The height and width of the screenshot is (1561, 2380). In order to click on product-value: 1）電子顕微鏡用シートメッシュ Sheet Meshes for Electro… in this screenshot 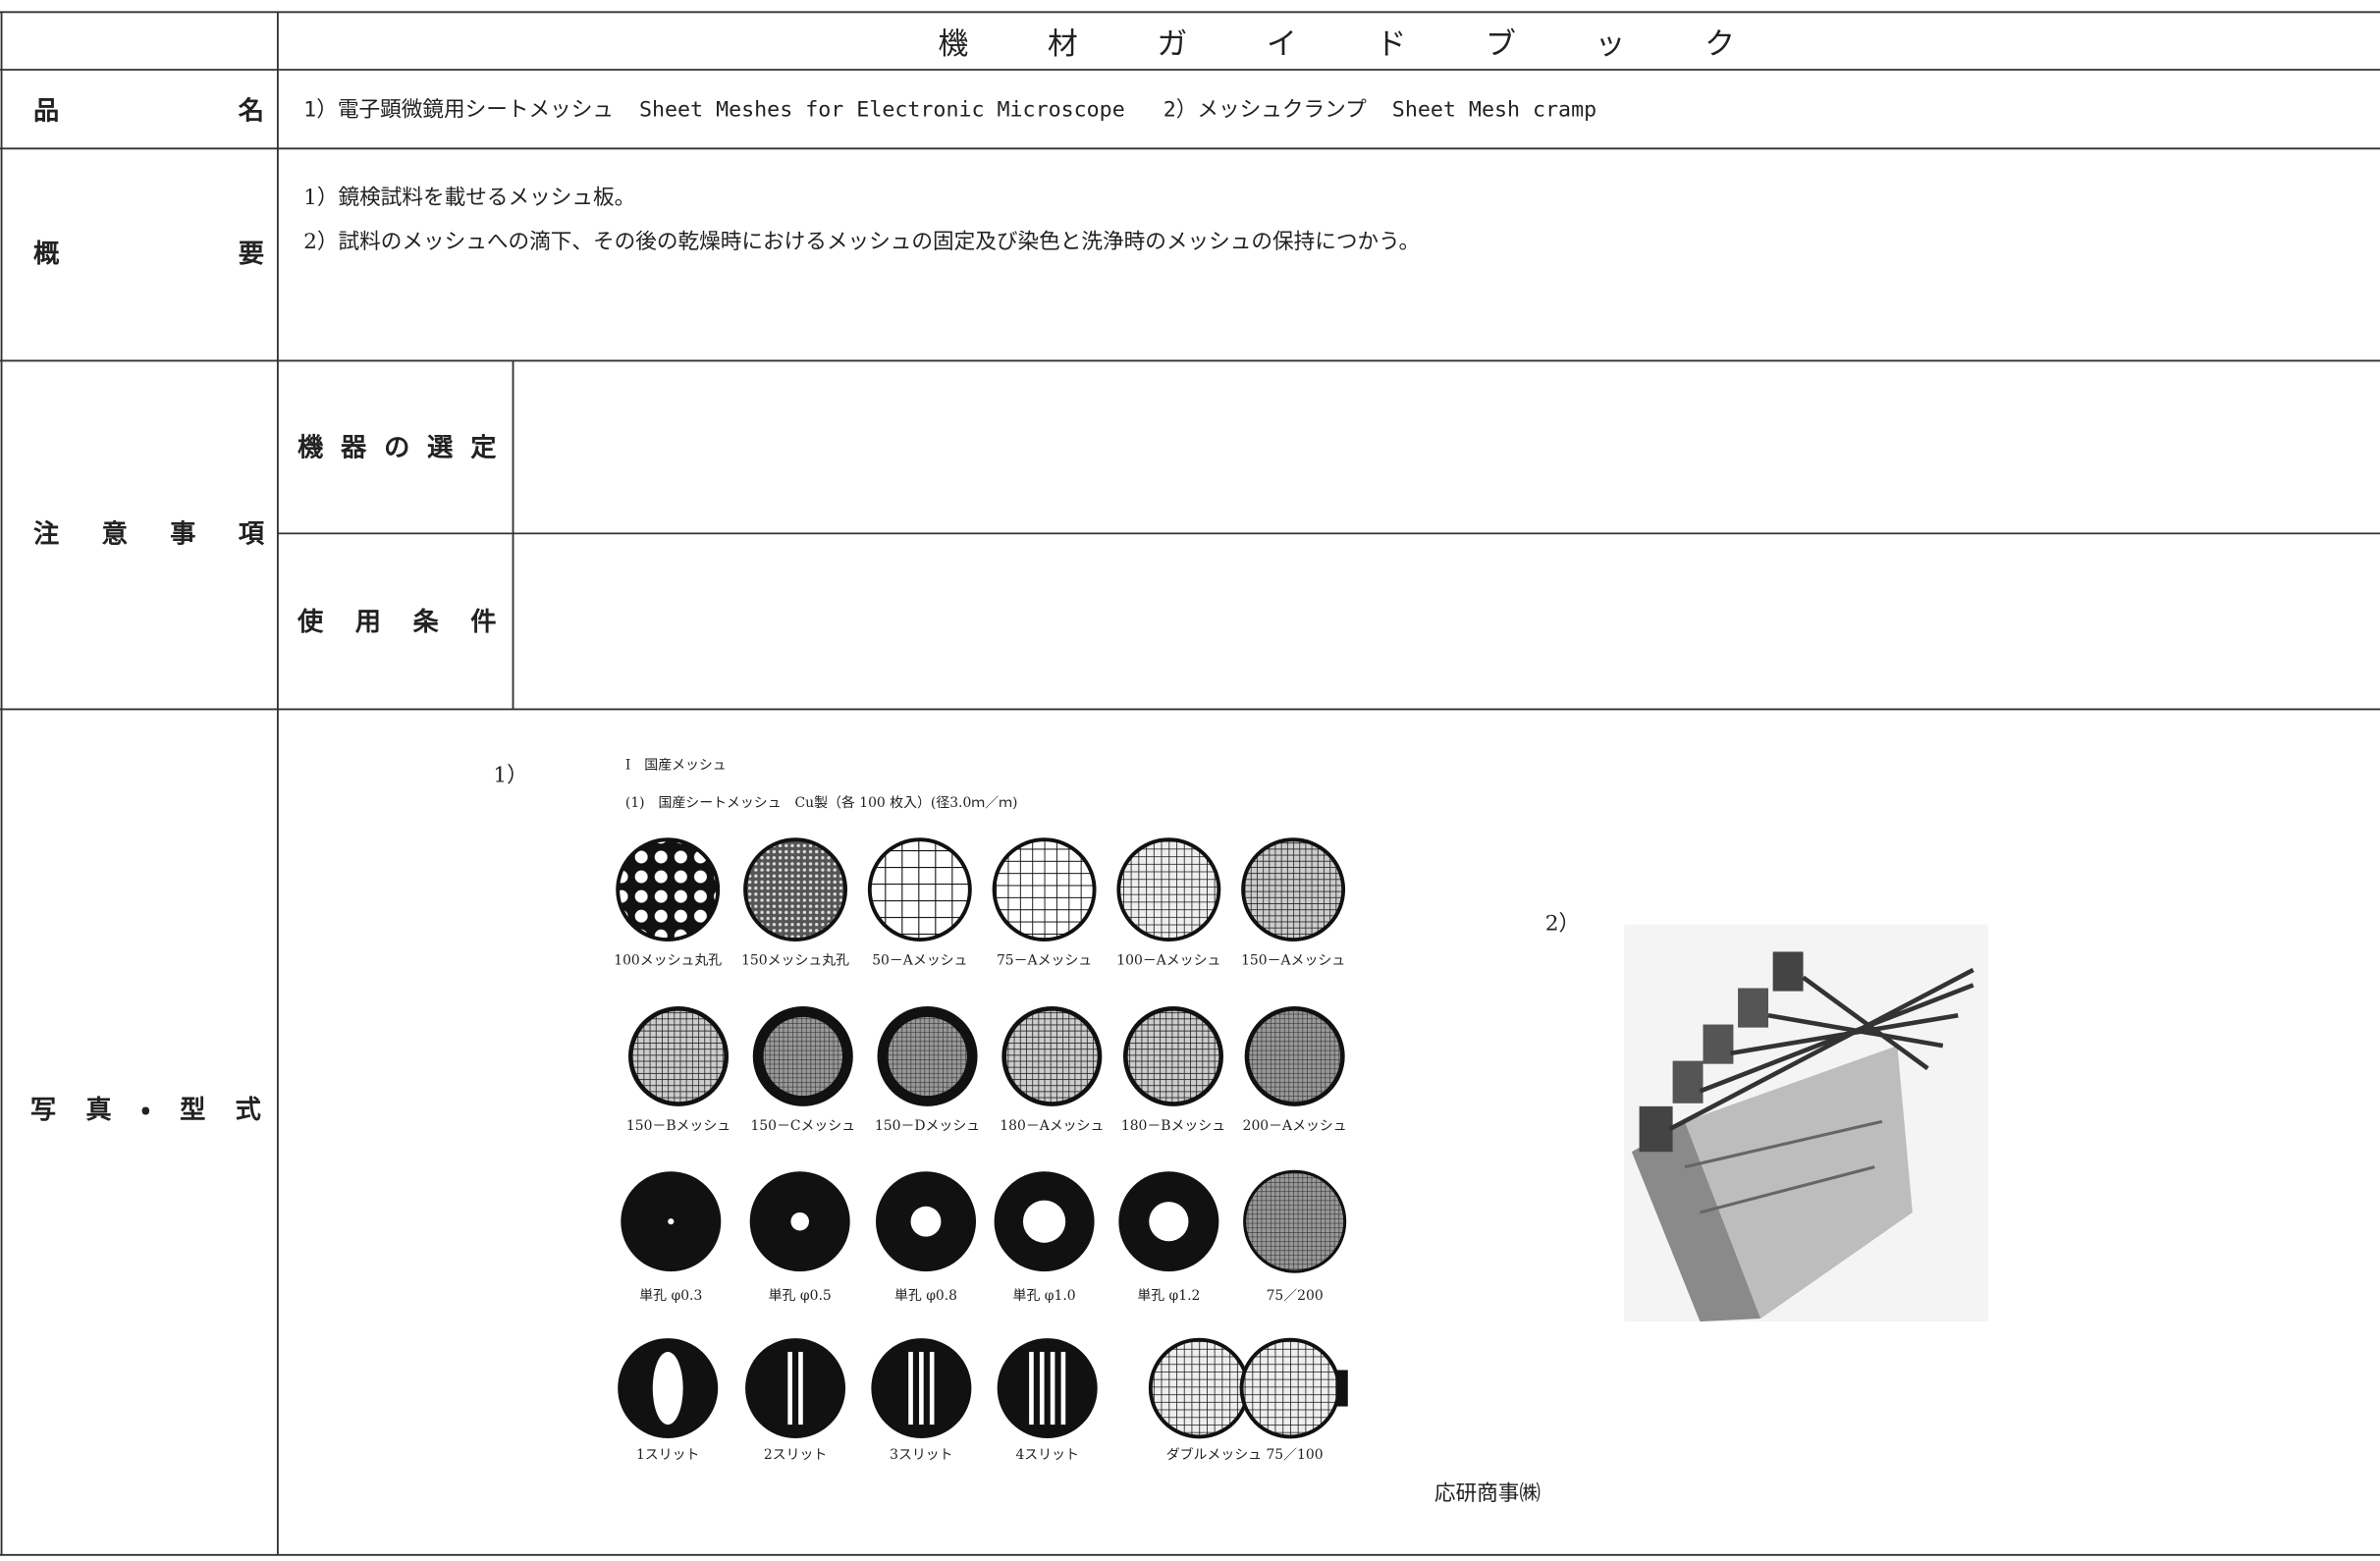, I will do `click(949, 110)`.